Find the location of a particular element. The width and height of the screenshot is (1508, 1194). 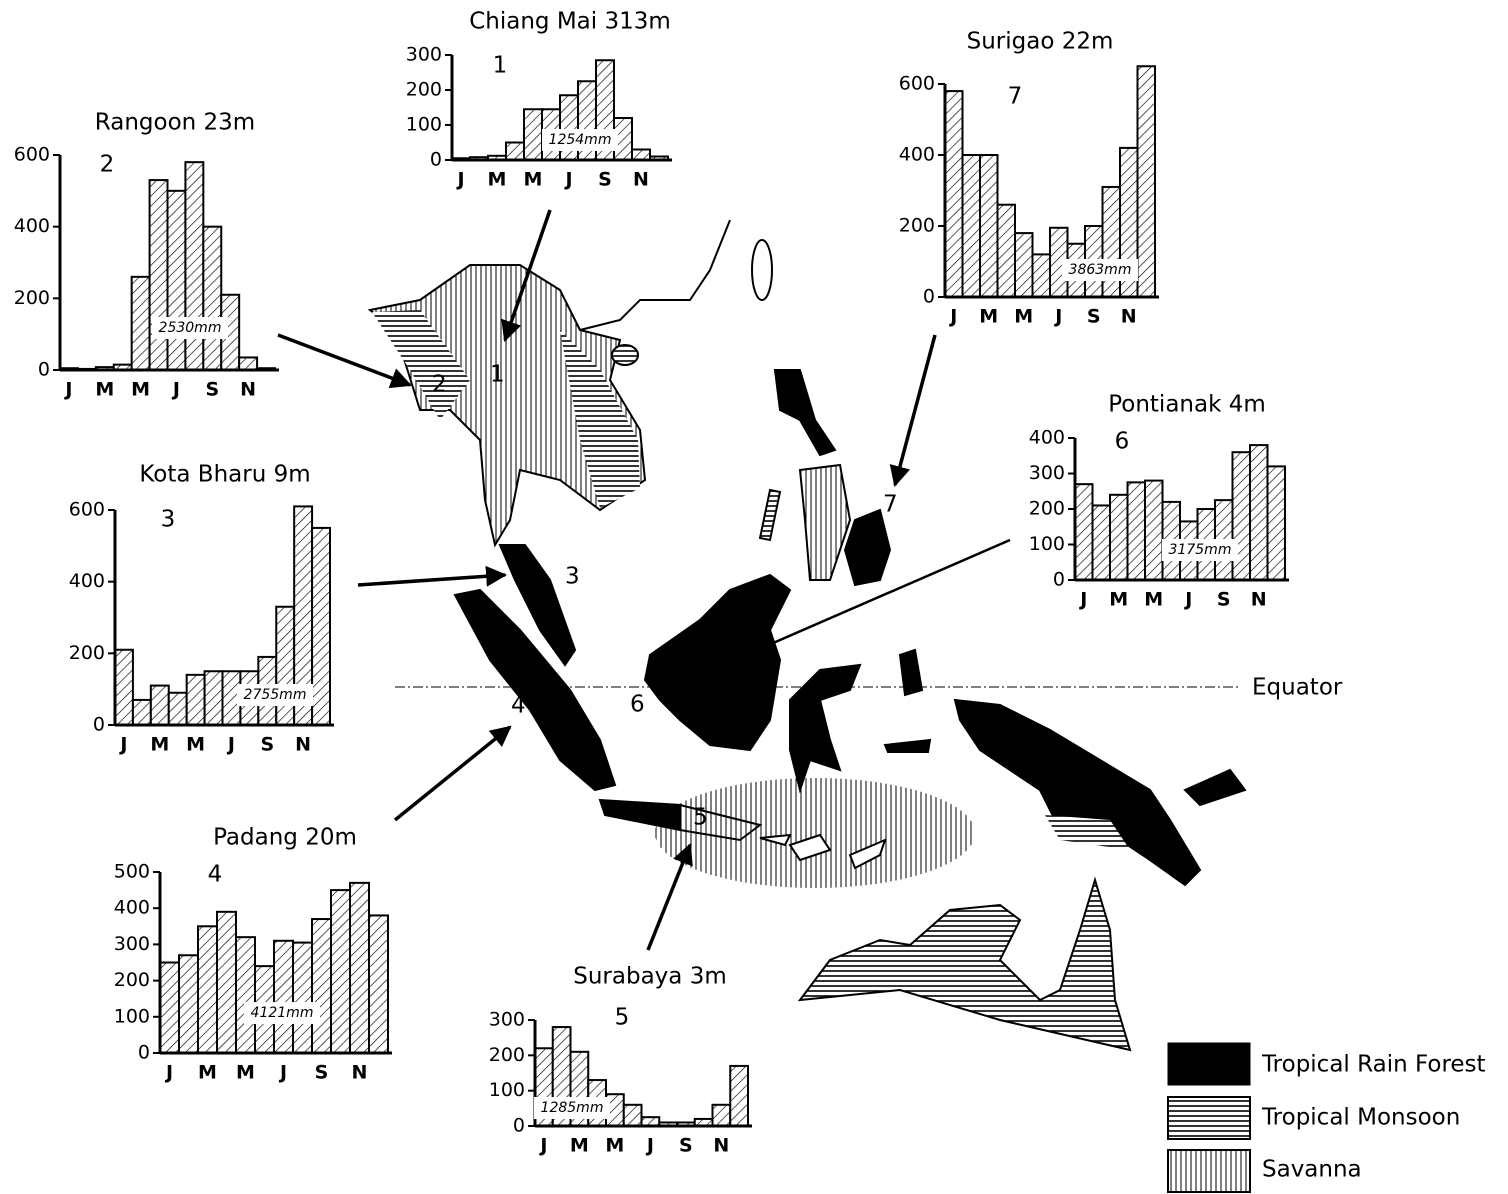

station-number: 5 is located at coordinates (700, 818).